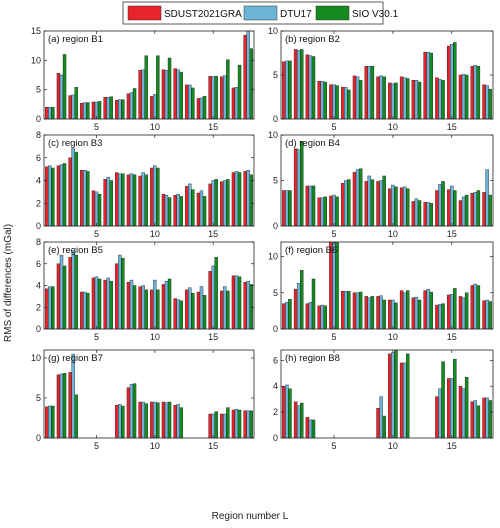  Describe the element at coordinates (296, 14) in the screenshot. I see `legend-label: DTU17` at that location.